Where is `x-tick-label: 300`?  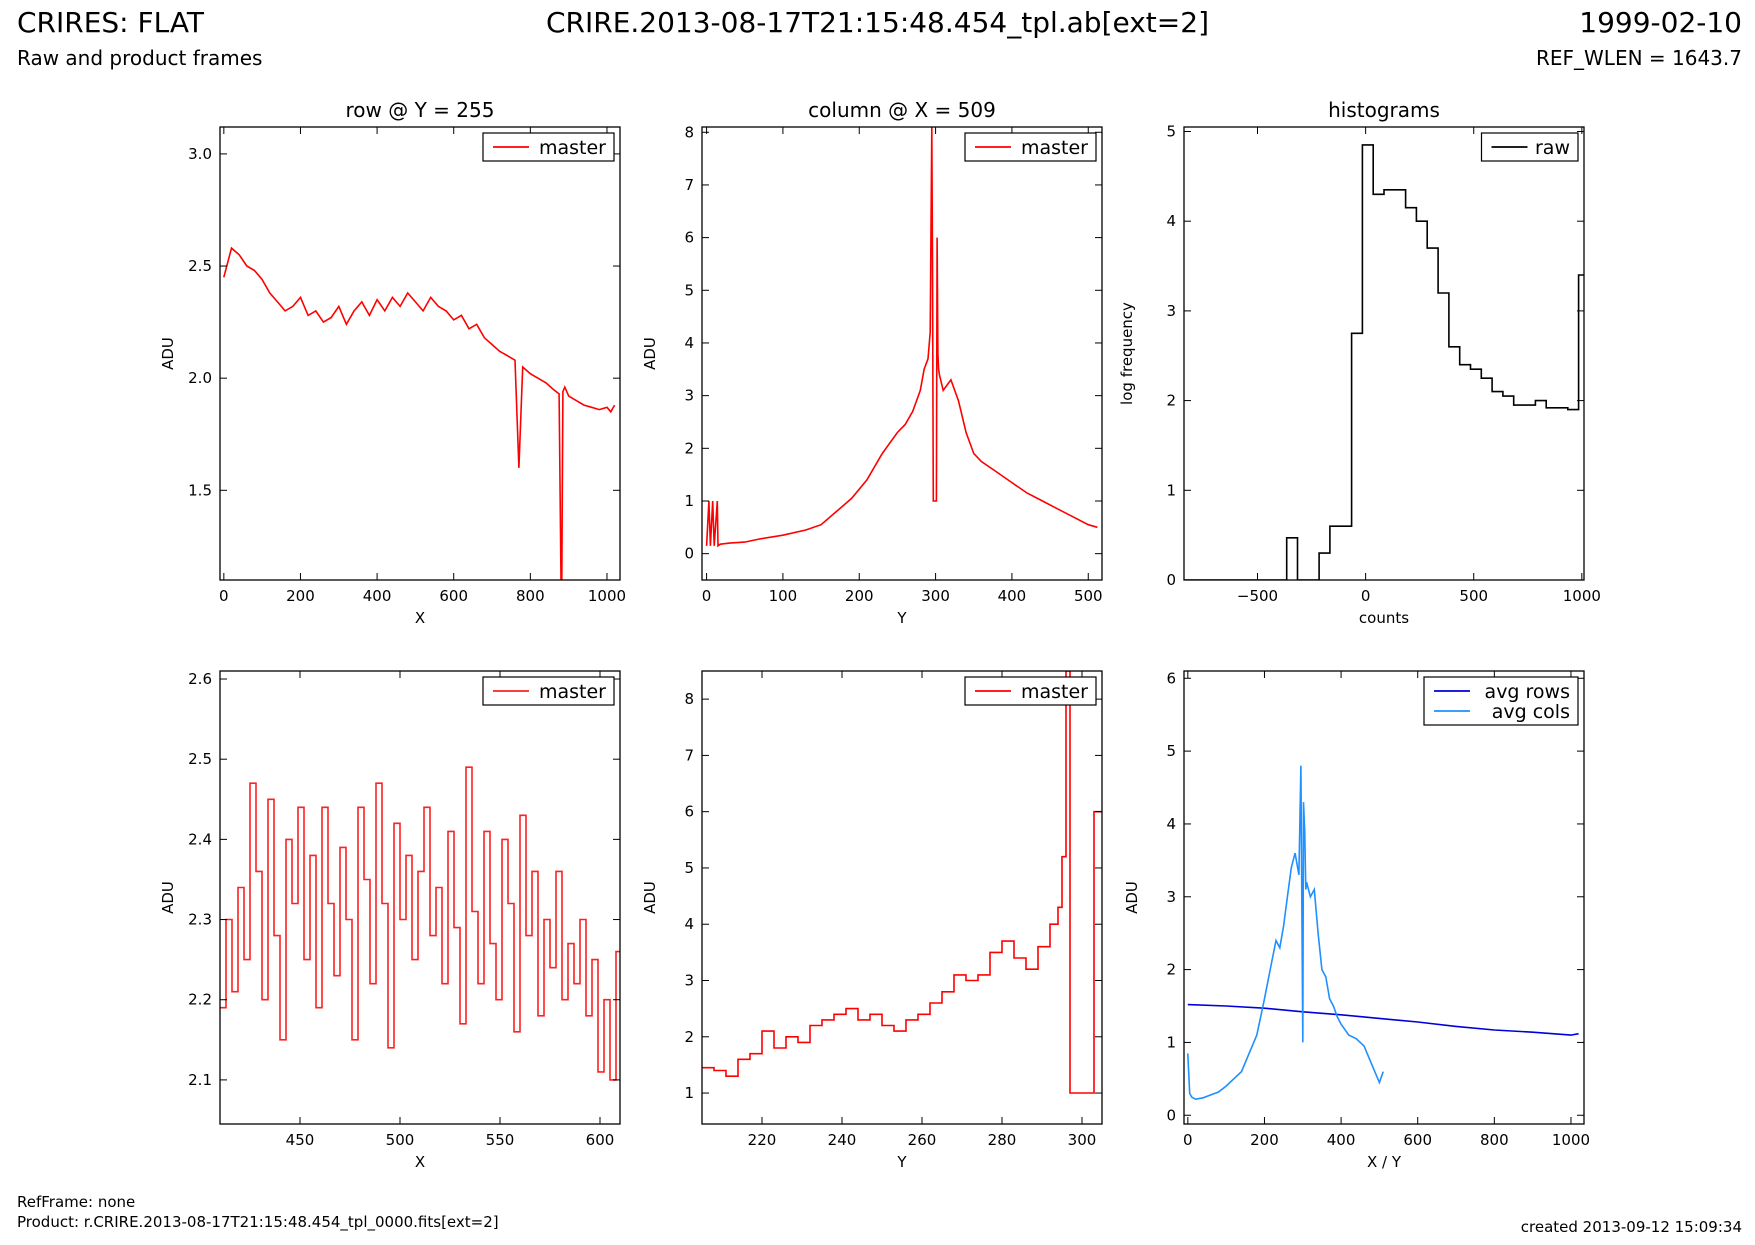
x-tick-label: 300 is located at coordinates (1082, 1140).